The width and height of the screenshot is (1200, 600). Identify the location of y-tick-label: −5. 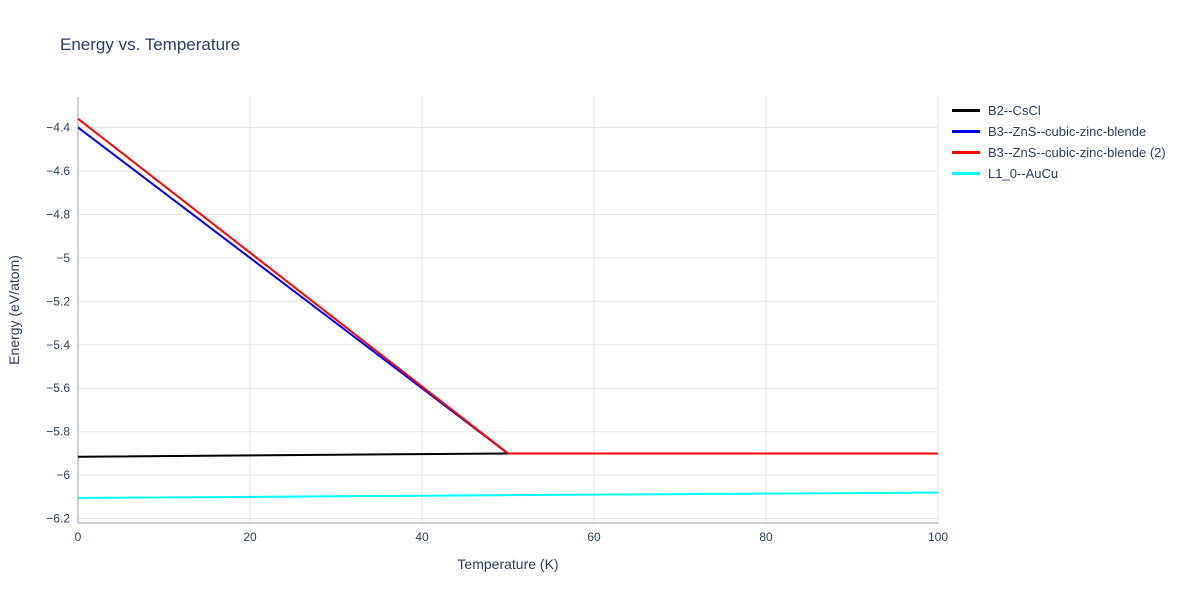
(63, 258).